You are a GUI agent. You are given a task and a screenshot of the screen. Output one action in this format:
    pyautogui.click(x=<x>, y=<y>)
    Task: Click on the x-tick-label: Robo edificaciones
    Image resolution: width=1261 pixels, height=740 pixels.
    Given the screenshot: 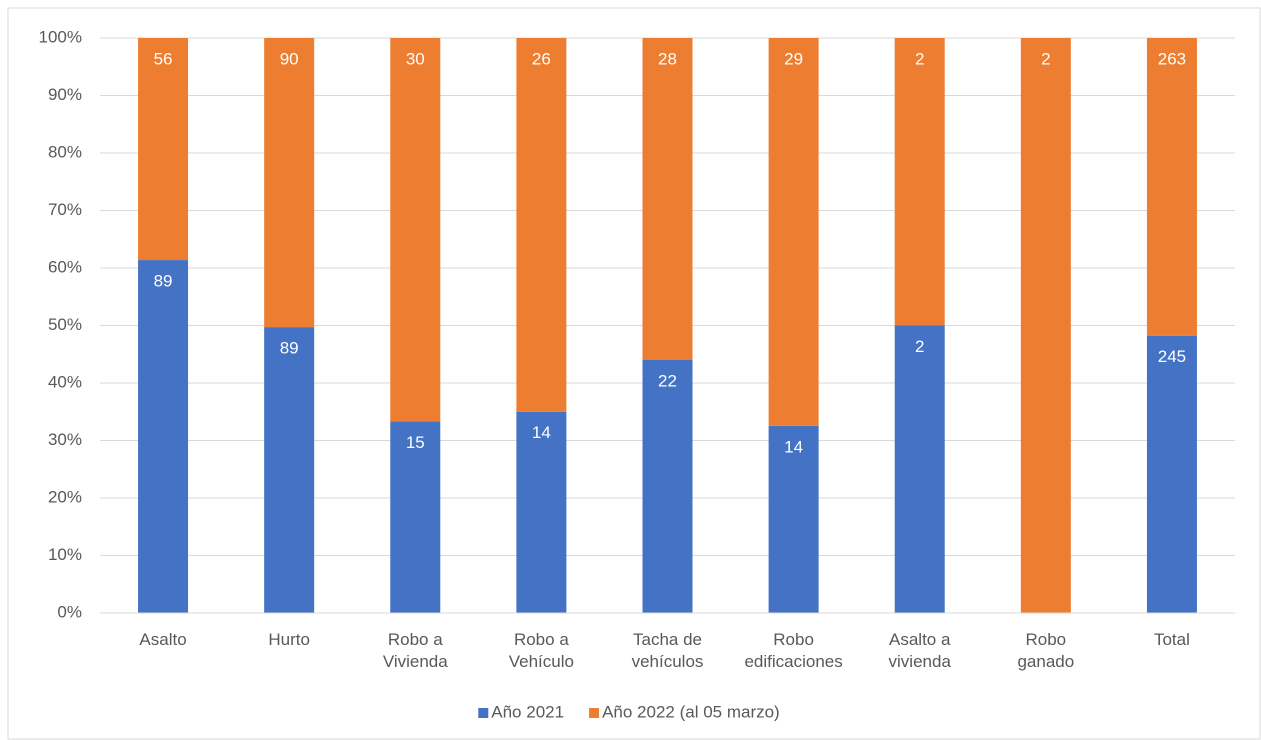 What is the action you would take?
    pyautogui.click(x=793, y=650)
    